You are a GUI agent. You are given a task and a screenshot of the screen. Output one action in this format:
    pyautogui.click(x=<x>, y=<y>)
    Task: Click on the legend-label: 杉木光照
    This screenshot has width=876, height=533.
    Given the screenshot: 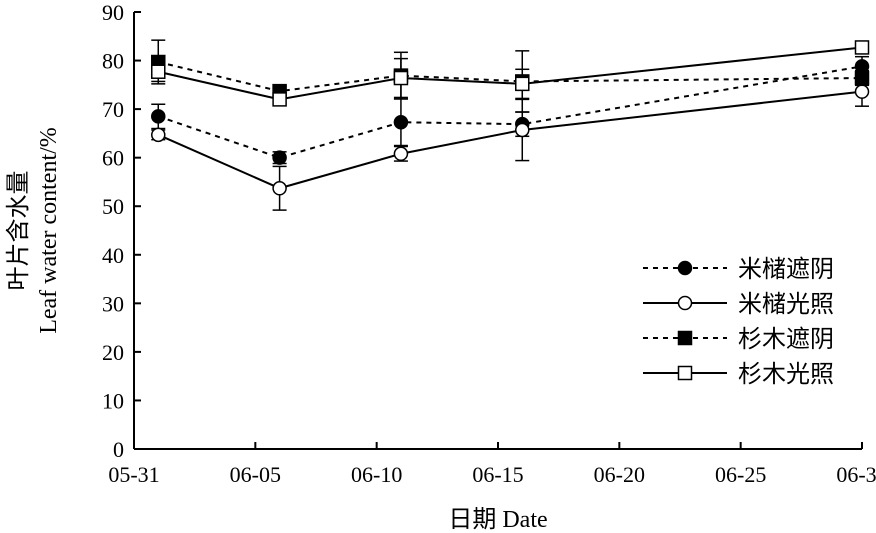 What is the action you would take?
    pyautogui.click(x=786, y=374)
    